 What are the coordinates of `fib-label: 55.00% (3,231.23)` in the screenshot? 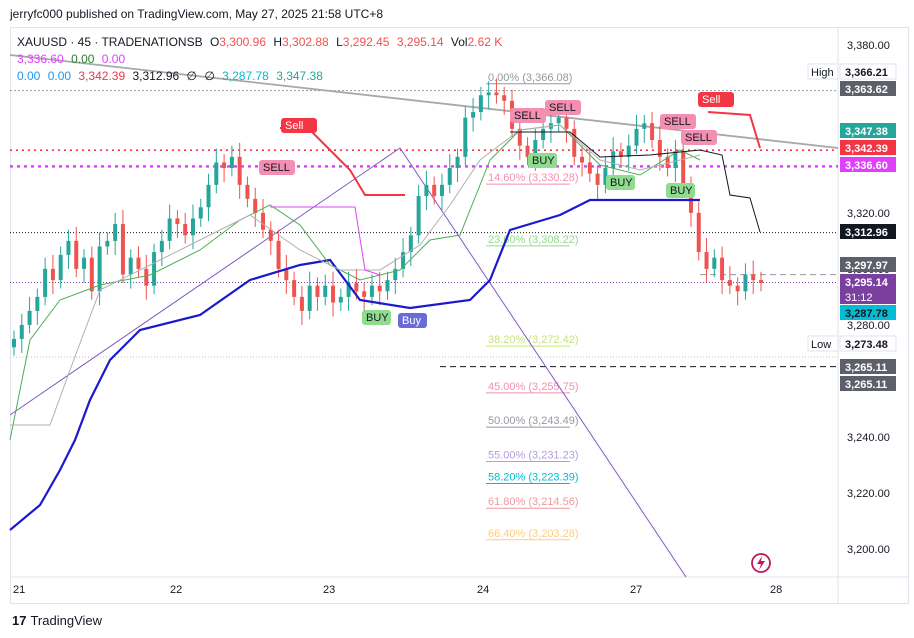 It's located at (533, 456).